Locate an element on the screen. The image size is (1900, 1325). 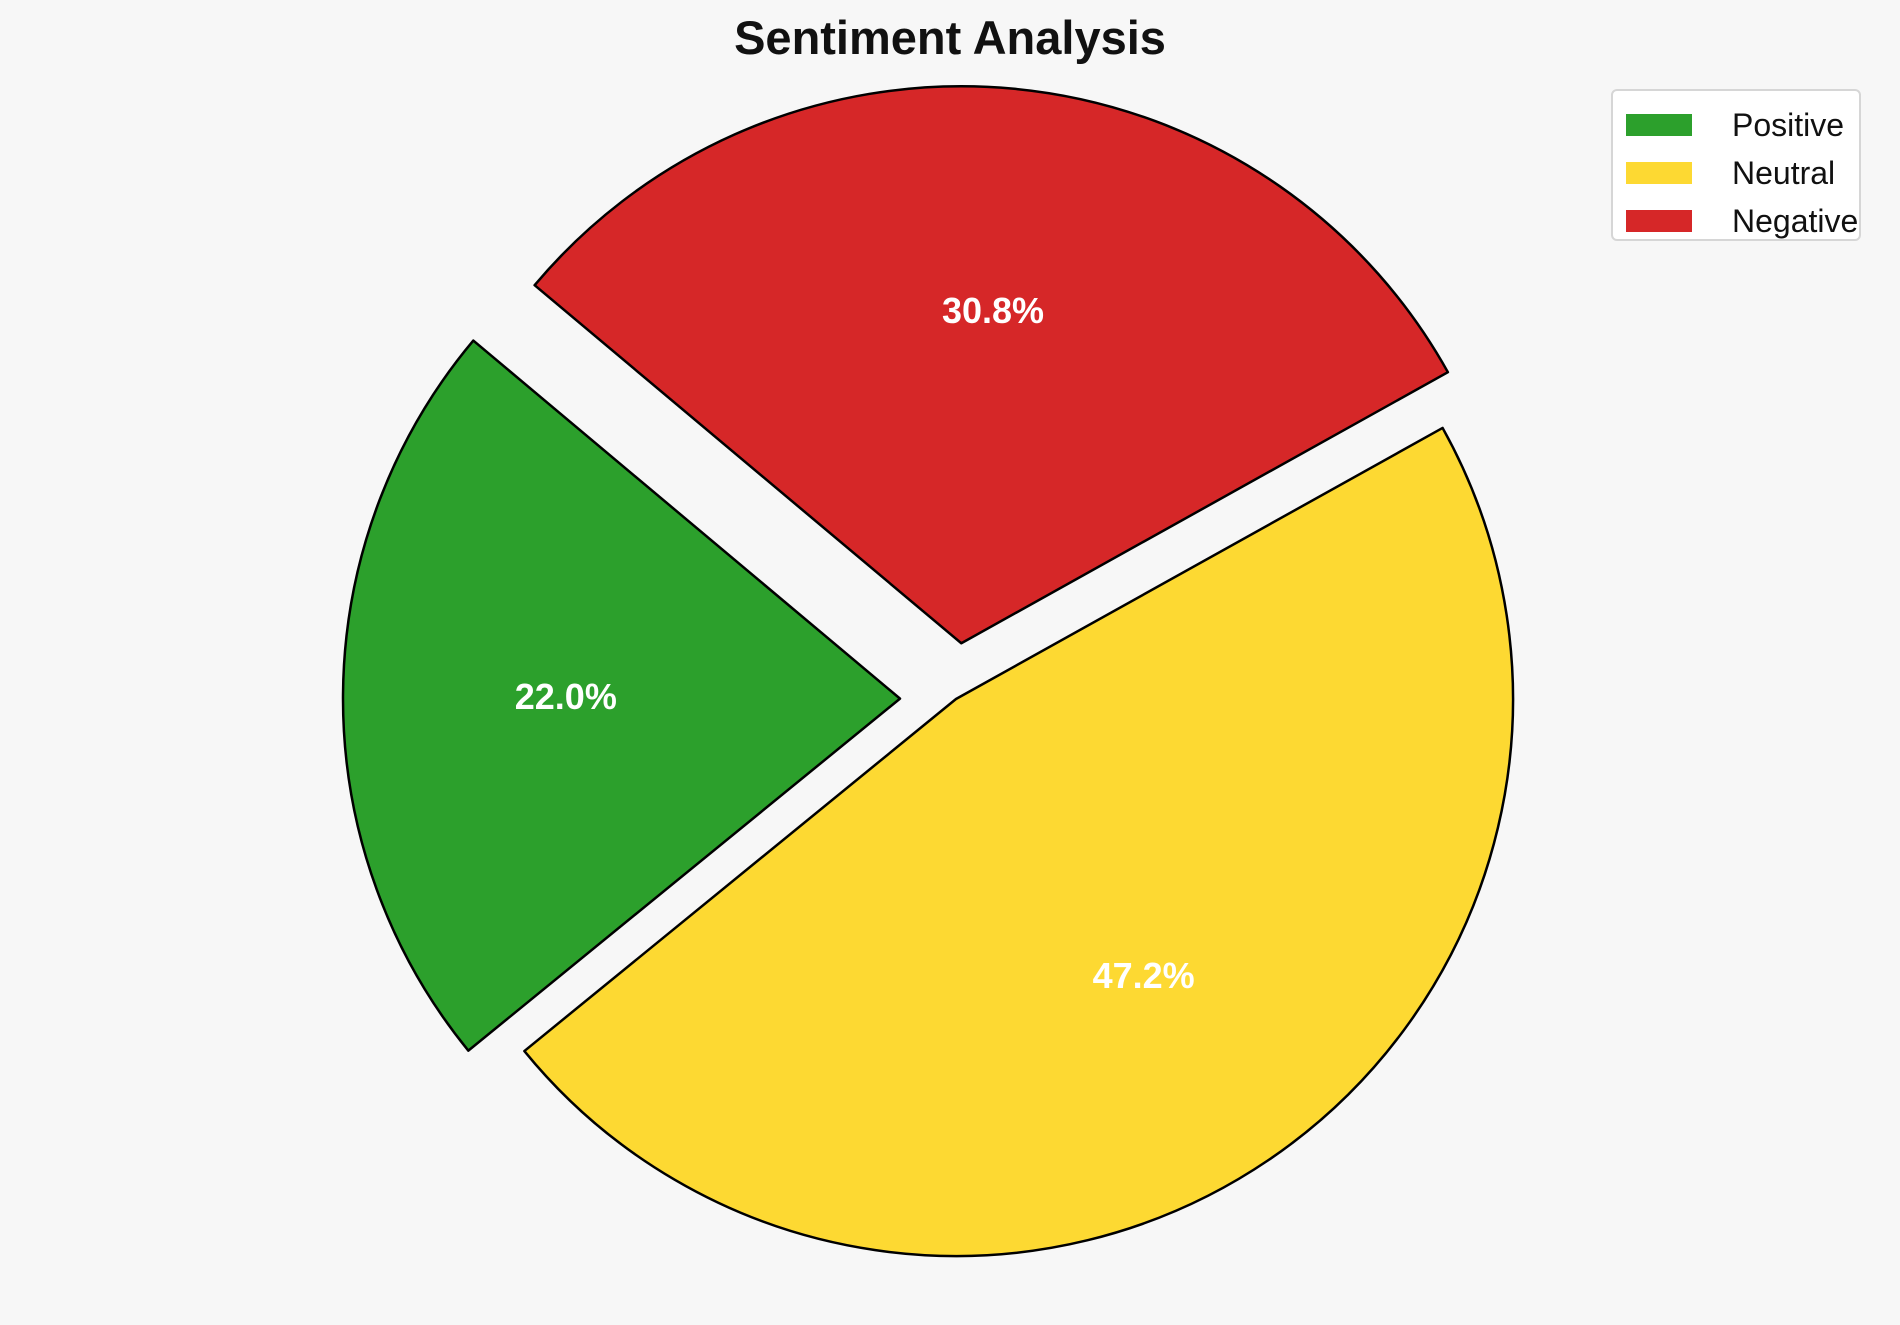
slice-label-negative: 30.8% is located at coordinates (993, 310).